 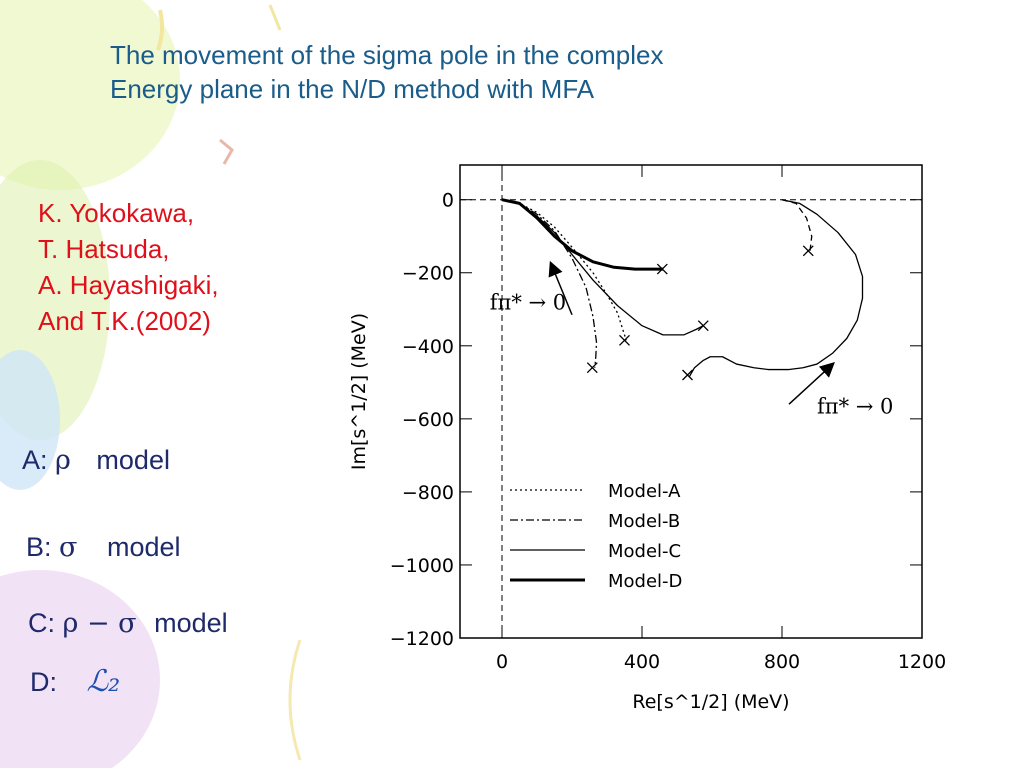 What do you see at coordinates (422, 566) in the screenshot?
I see `y-tick-label: −1000` at bounding box center [422, 566].